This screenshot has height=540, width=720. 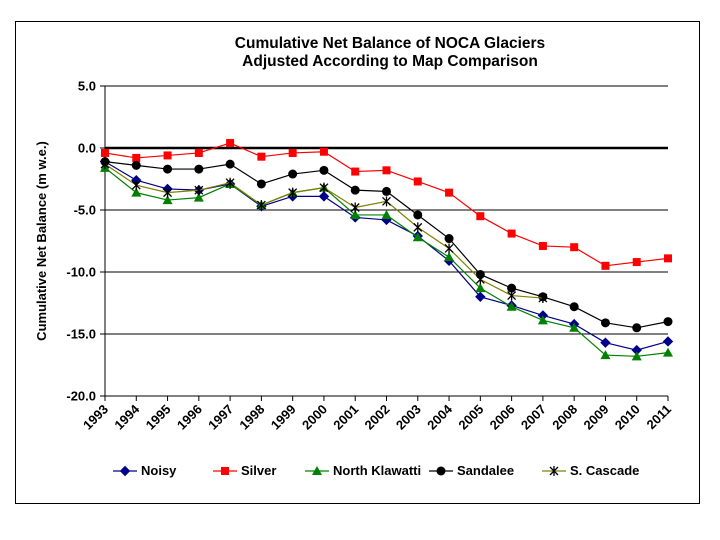 I want to click on data-point-sandalee-2003, so click(x=418, y=215).